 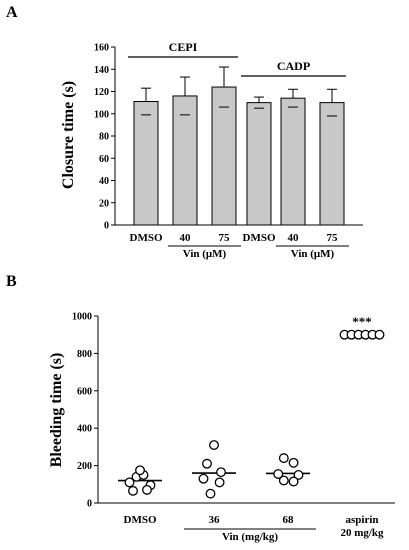 I want to click on y-tick-label-b: 200, so click(x=84, y=466).